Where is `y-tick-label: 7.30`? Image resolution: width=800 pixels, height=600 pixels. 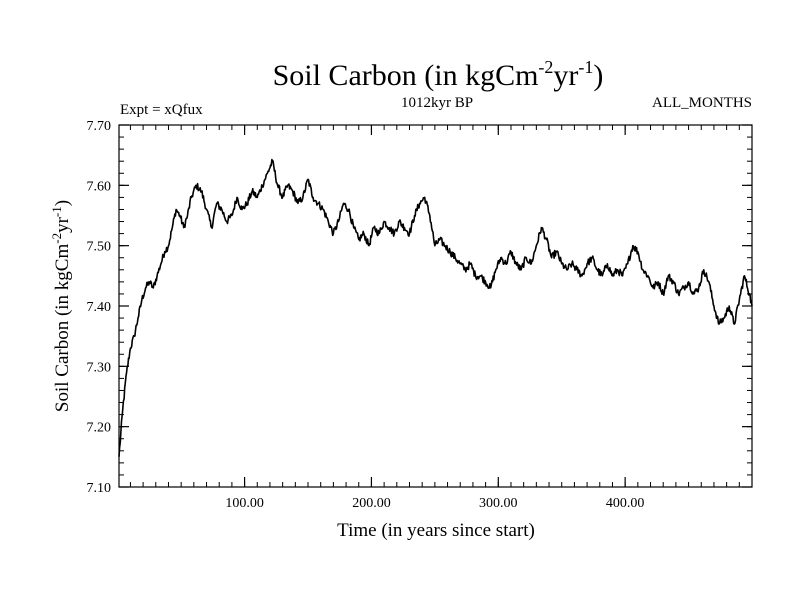 y-tick-label: 7.30 is located at coordinates (99, 367).